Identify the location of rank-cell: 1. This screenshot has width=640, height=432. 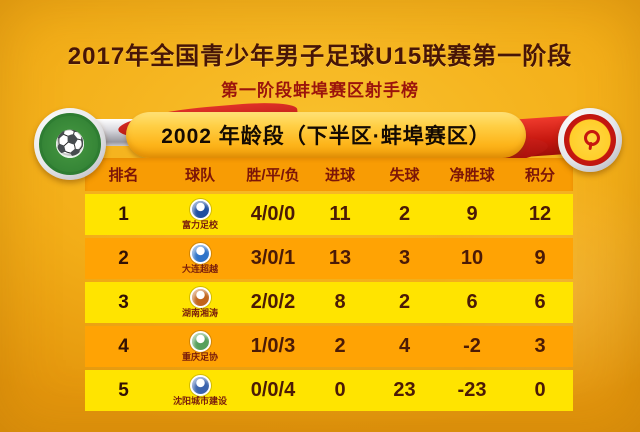
(123, 214).